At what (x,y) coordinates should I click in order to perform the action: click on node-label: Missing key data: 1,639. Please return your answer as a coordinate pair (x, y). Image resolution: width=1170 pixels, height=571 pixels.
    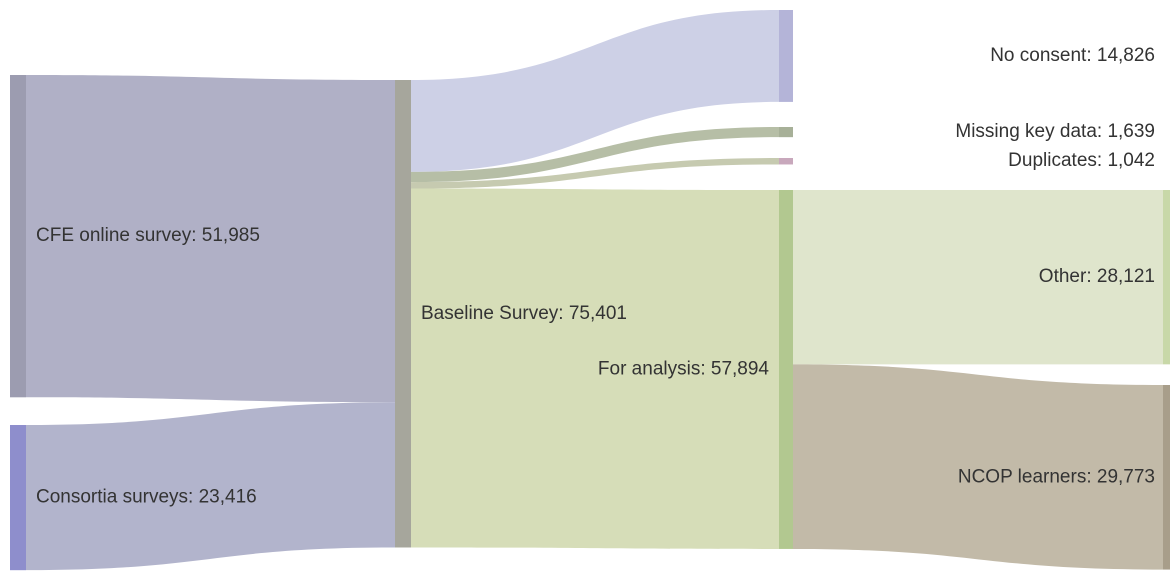
    Looking at the image, I should click on (1055, 131).